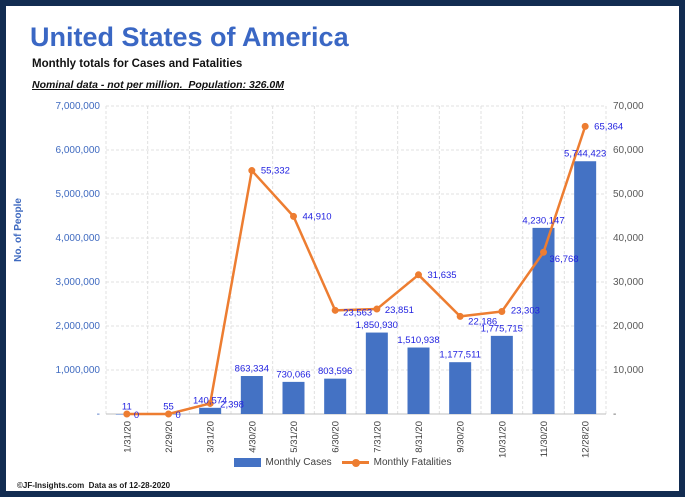 The image size is (685, 497). I want to click on x-axis-tick-label: 8/31/20, so click(419, 437).